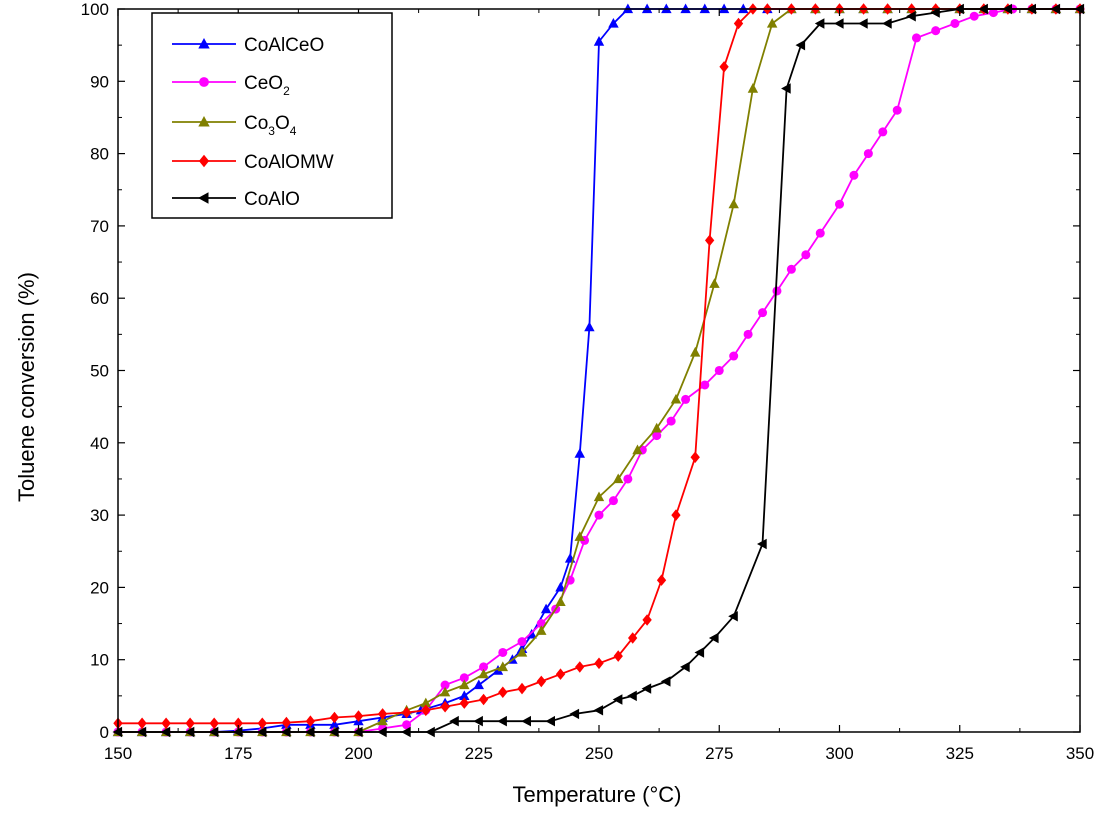  I want to click on y-tick-label: 10, so click(99, 660).